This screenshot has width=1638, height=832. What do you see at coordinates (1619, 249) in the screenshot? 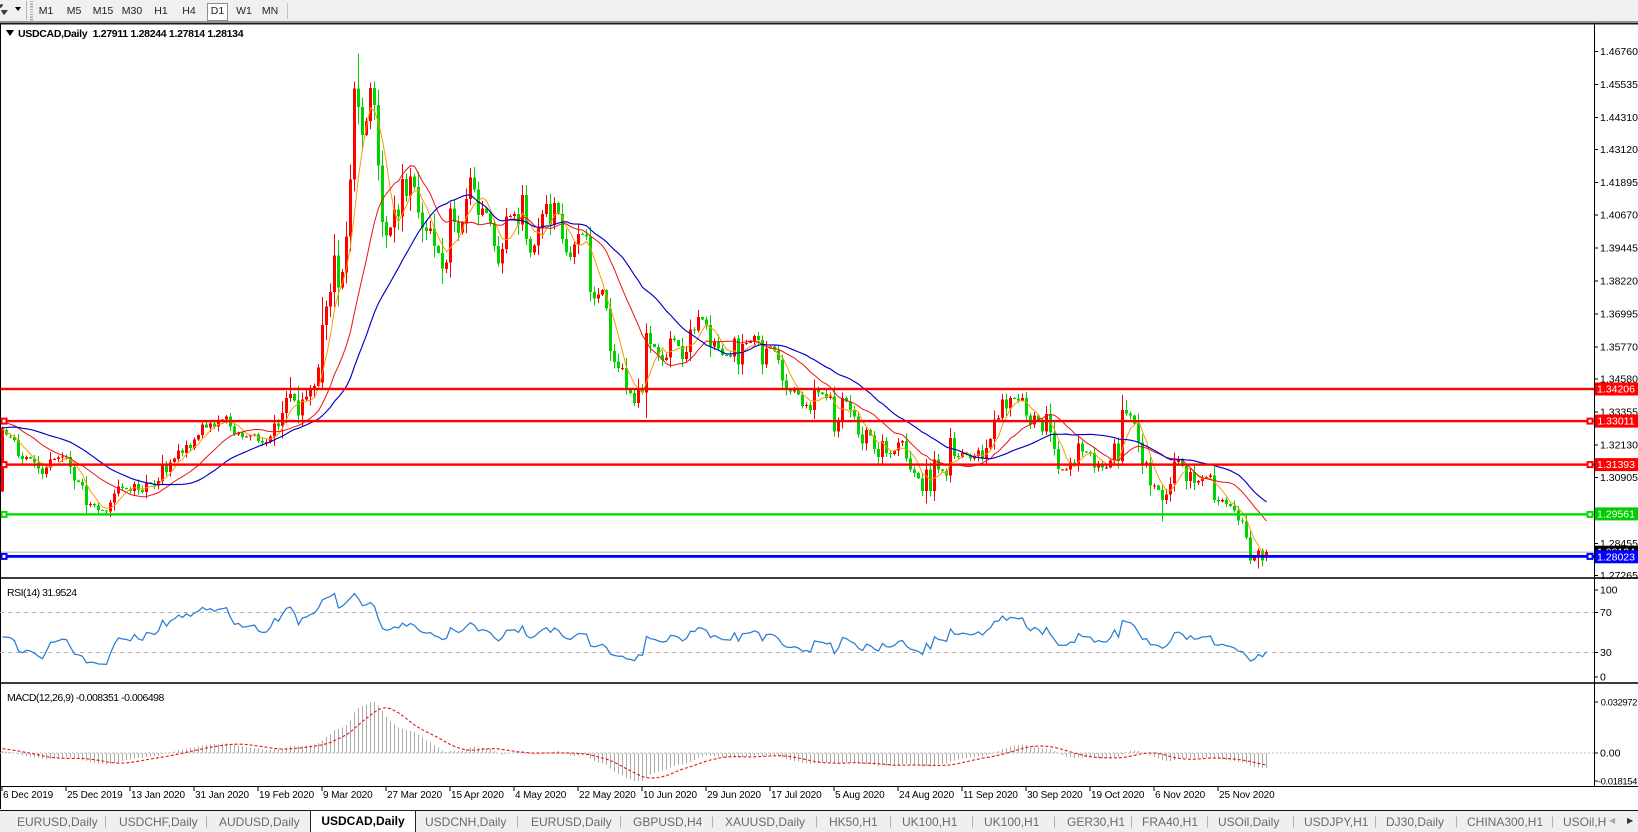
I see `svg-text: 1.39445` at bounding box center [1619, 249].